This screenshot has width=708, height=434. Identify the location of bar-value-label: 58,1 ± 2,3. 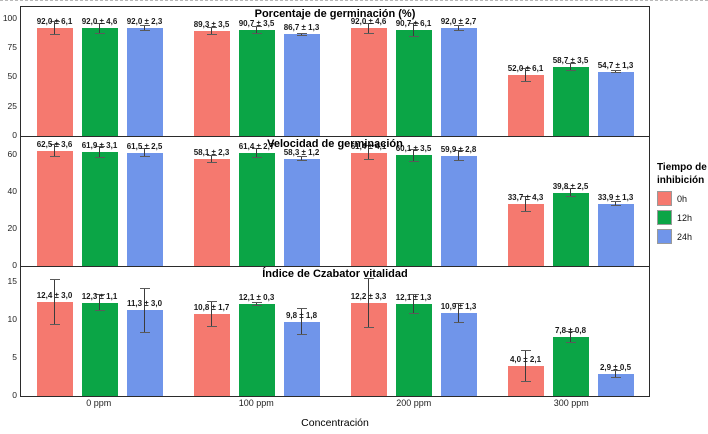
(211, 152).